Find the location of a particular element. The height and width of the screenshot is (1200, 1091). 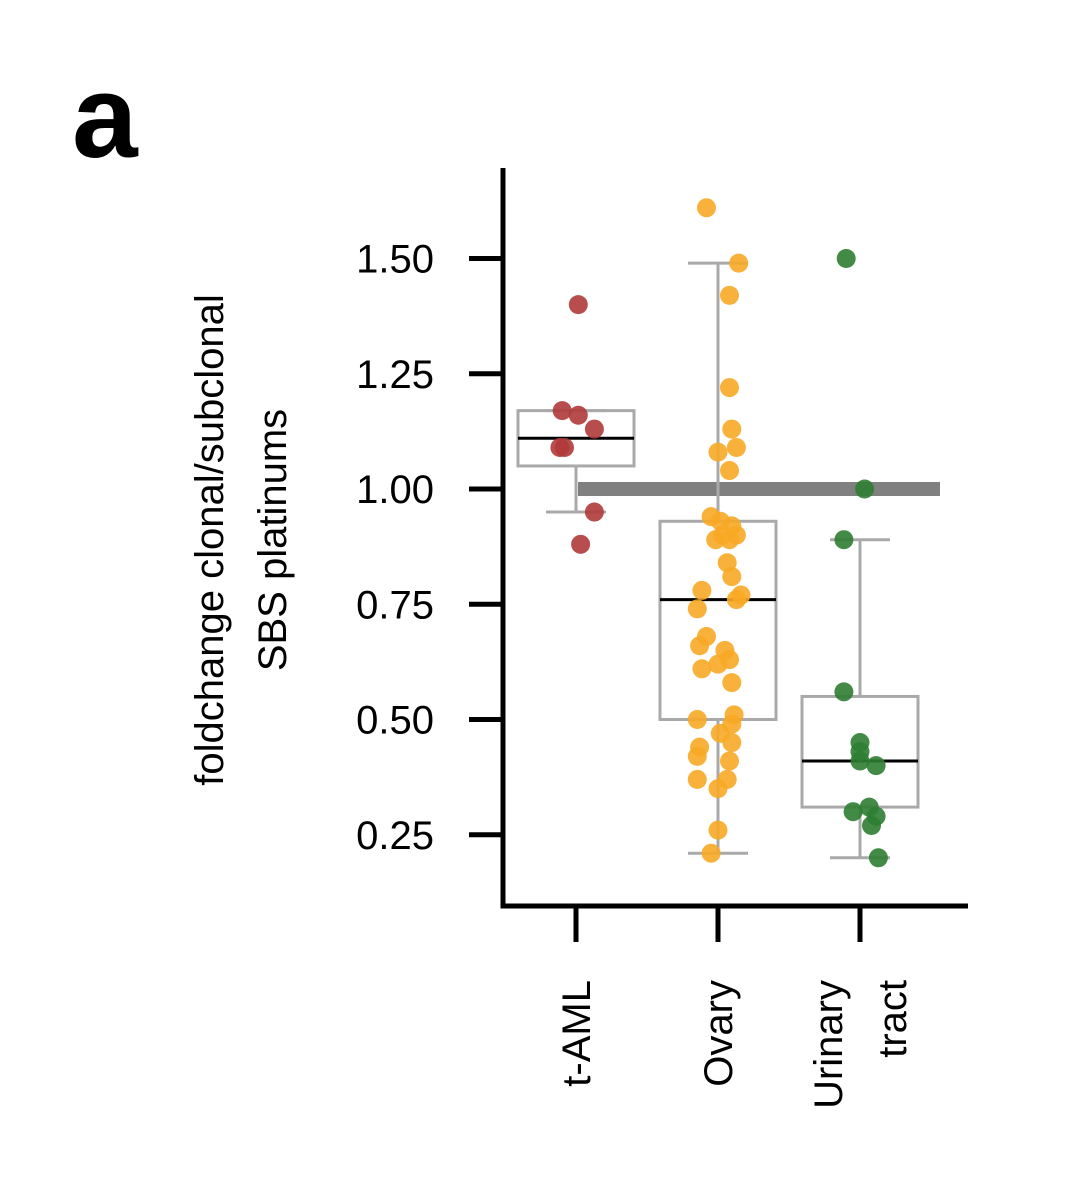

y-tick-label: 1.50 is located at coordinates (395, 260).